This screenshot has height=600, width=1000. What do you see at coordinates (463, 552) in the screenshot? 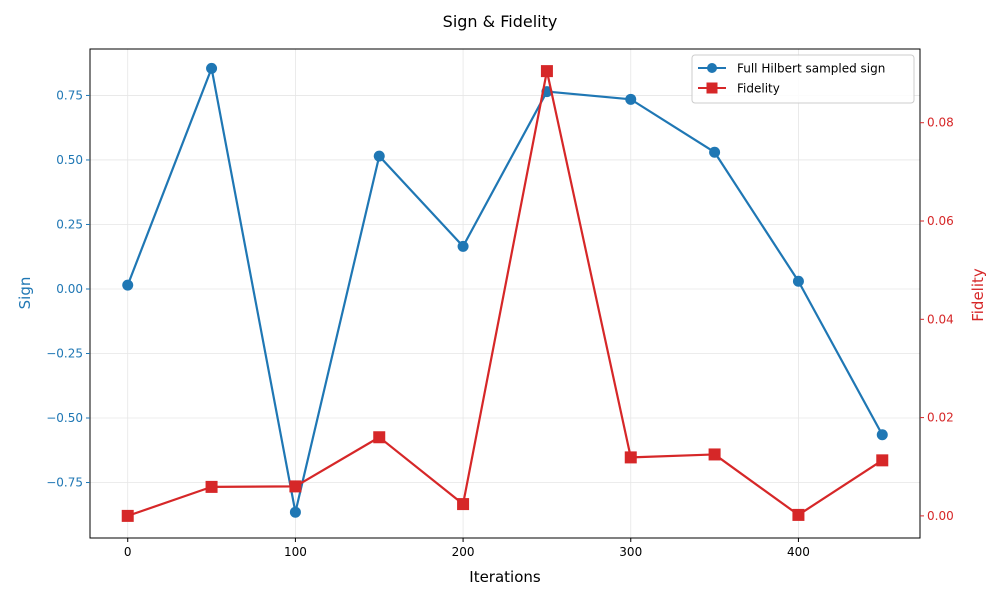
I see `x-tick-label: 200` at bounding box center [463, 552].